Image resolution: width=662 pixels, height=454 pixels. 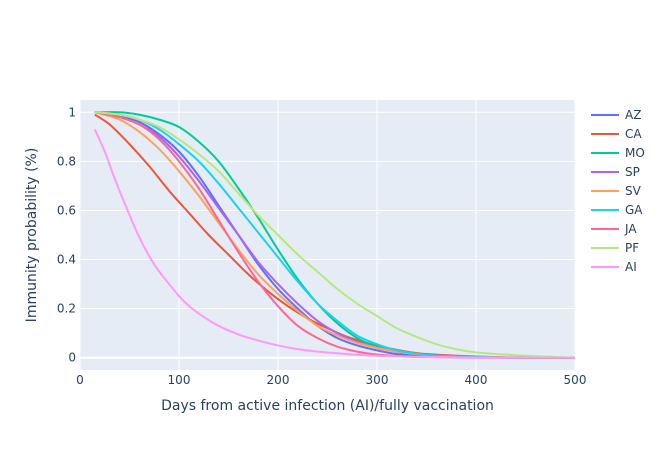 What do you see at coordinates (633, 191) in the screenshot?
I see `legend-label-sv: SV` at bounding box center [633, 191].